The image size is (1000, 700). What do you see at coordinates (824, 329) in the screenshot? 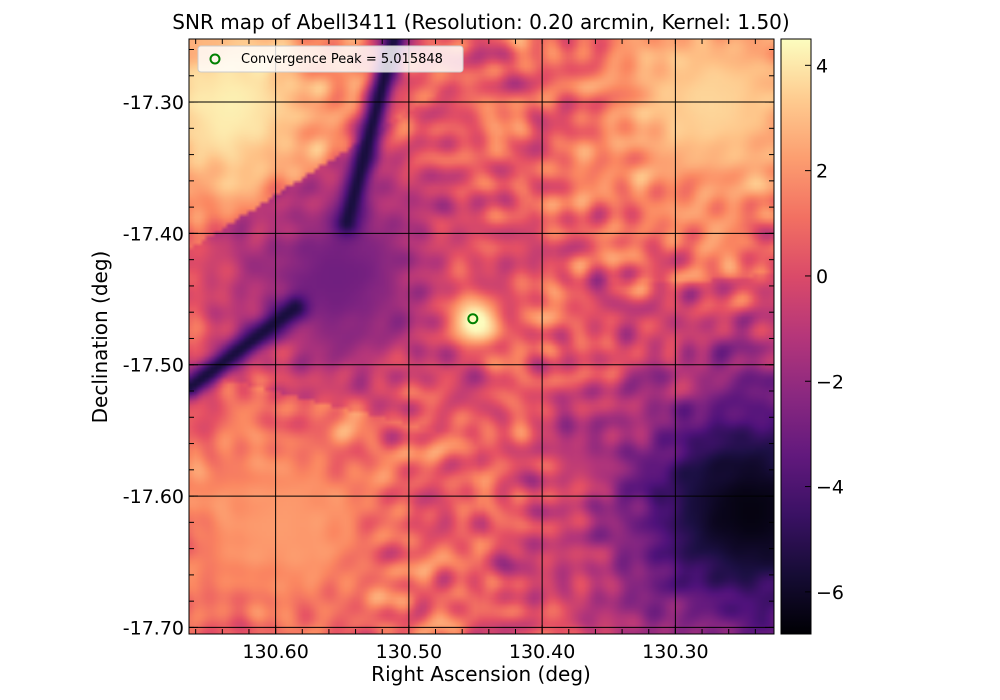
I see `colorbar-ticks: 4 2 0 −2 −4 −6` at bounding box center [824, 329].